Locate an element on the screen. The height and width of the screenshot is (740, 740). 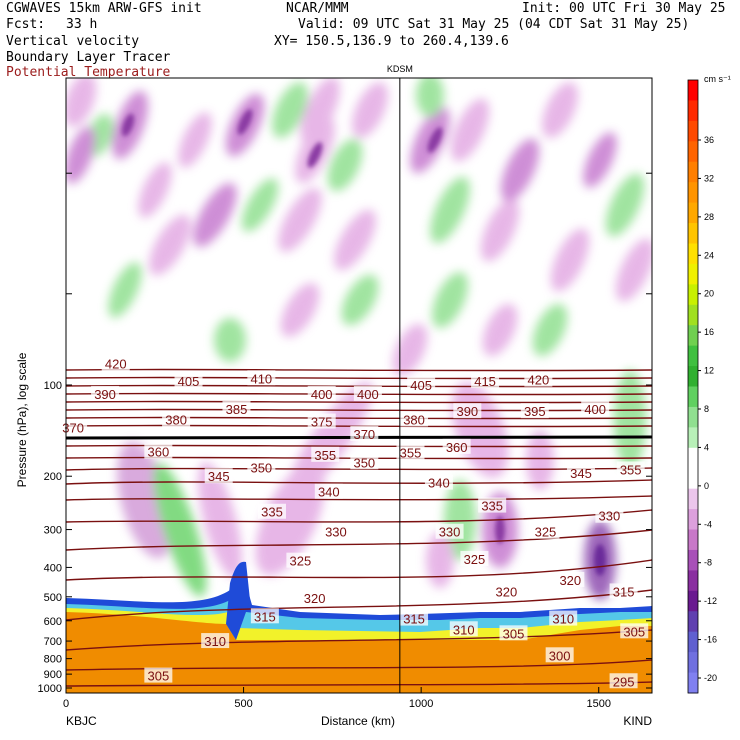
contour-label: 410 is located at coordinates (261, 378).